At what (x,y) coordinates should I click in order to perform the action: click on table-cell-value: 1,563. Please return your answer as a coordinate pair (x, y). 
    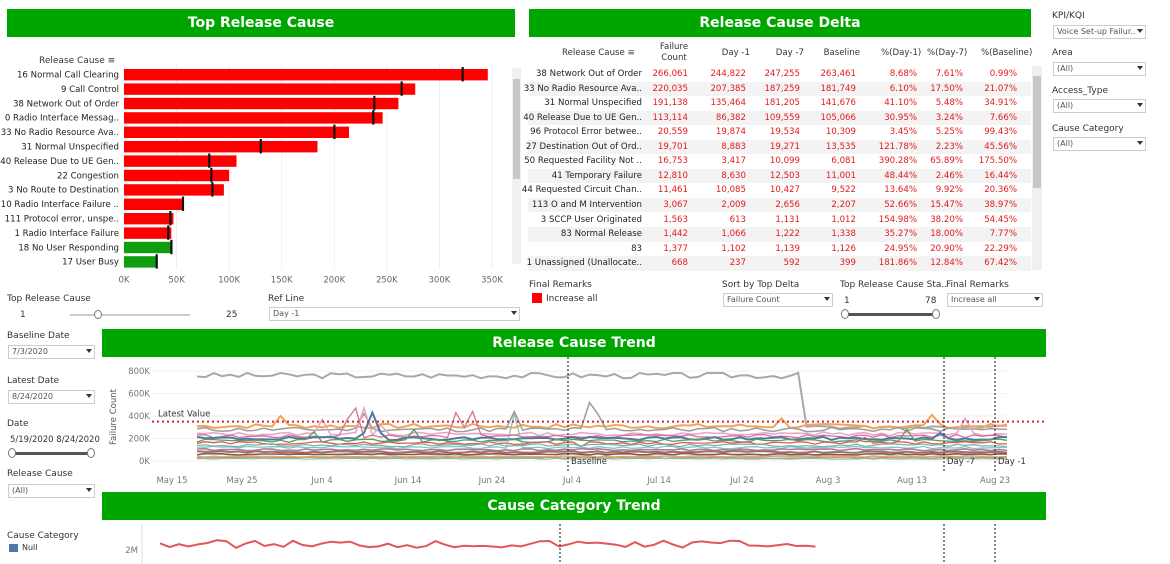
    Looking at the image, I should click on (675, 219).